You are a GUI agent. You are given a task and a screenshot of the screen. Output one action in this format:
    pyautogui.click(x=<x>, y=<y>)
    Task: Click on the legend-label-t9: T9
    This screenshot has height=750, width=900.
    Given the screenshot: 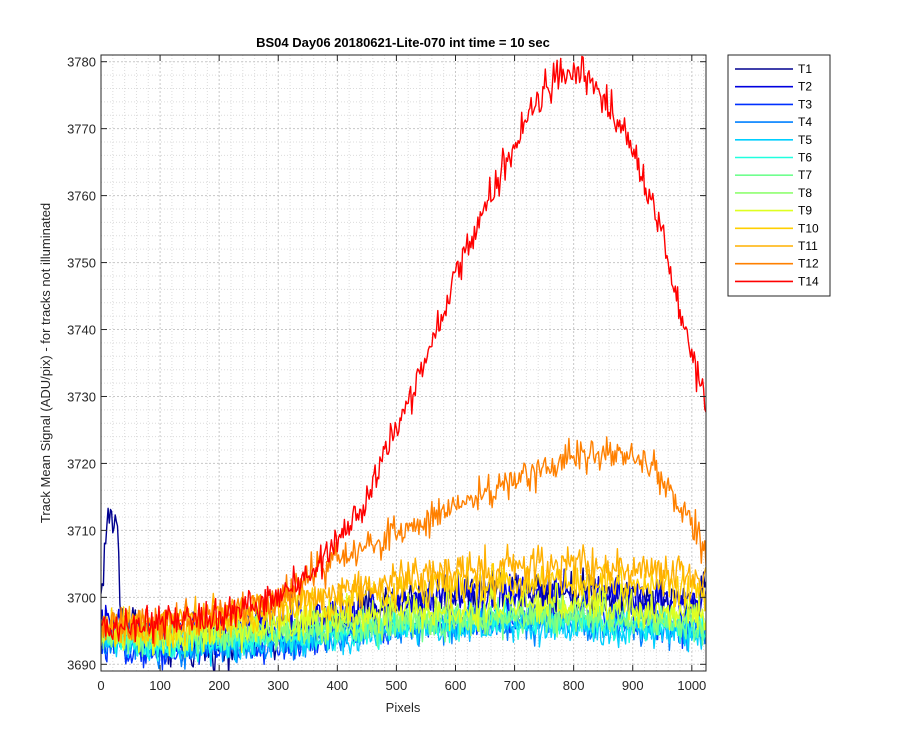 What is the action you would take?
    pyautogui.click(x=805, y=211)
    